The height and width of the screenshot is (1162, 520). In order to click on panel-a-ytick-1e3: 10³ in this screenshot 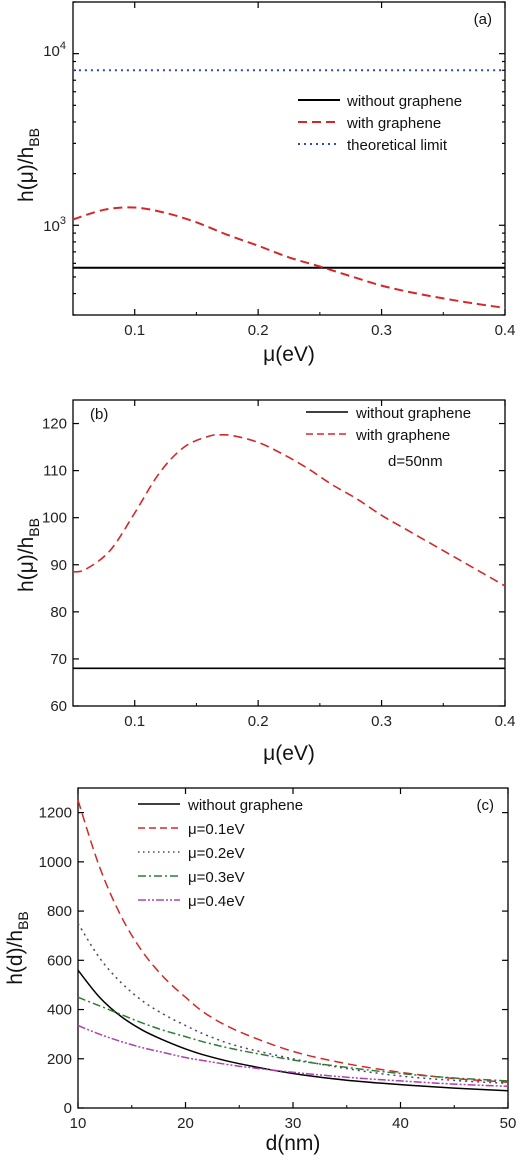, I will do `click(54, 225)`.